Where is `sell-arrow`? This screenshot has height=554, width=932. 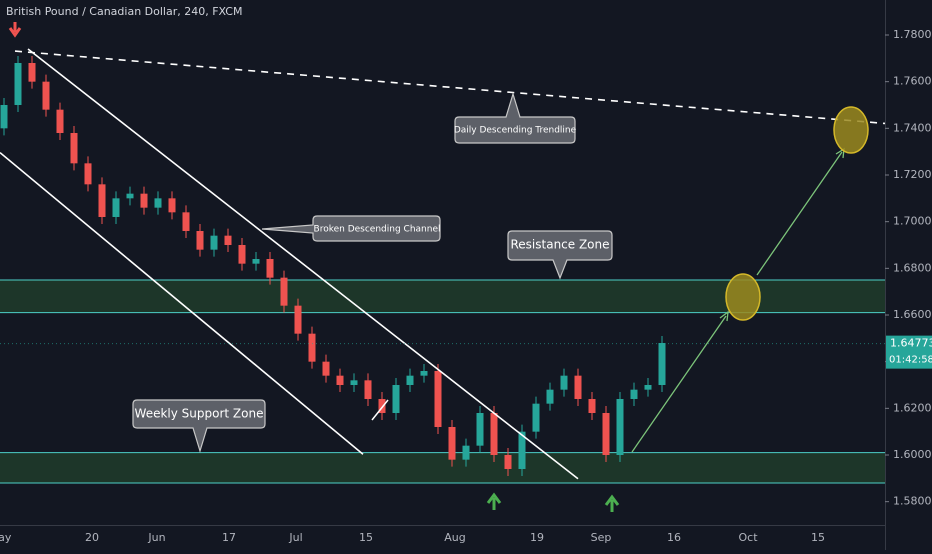
sell-arrow is located at coordinates (15, 30).